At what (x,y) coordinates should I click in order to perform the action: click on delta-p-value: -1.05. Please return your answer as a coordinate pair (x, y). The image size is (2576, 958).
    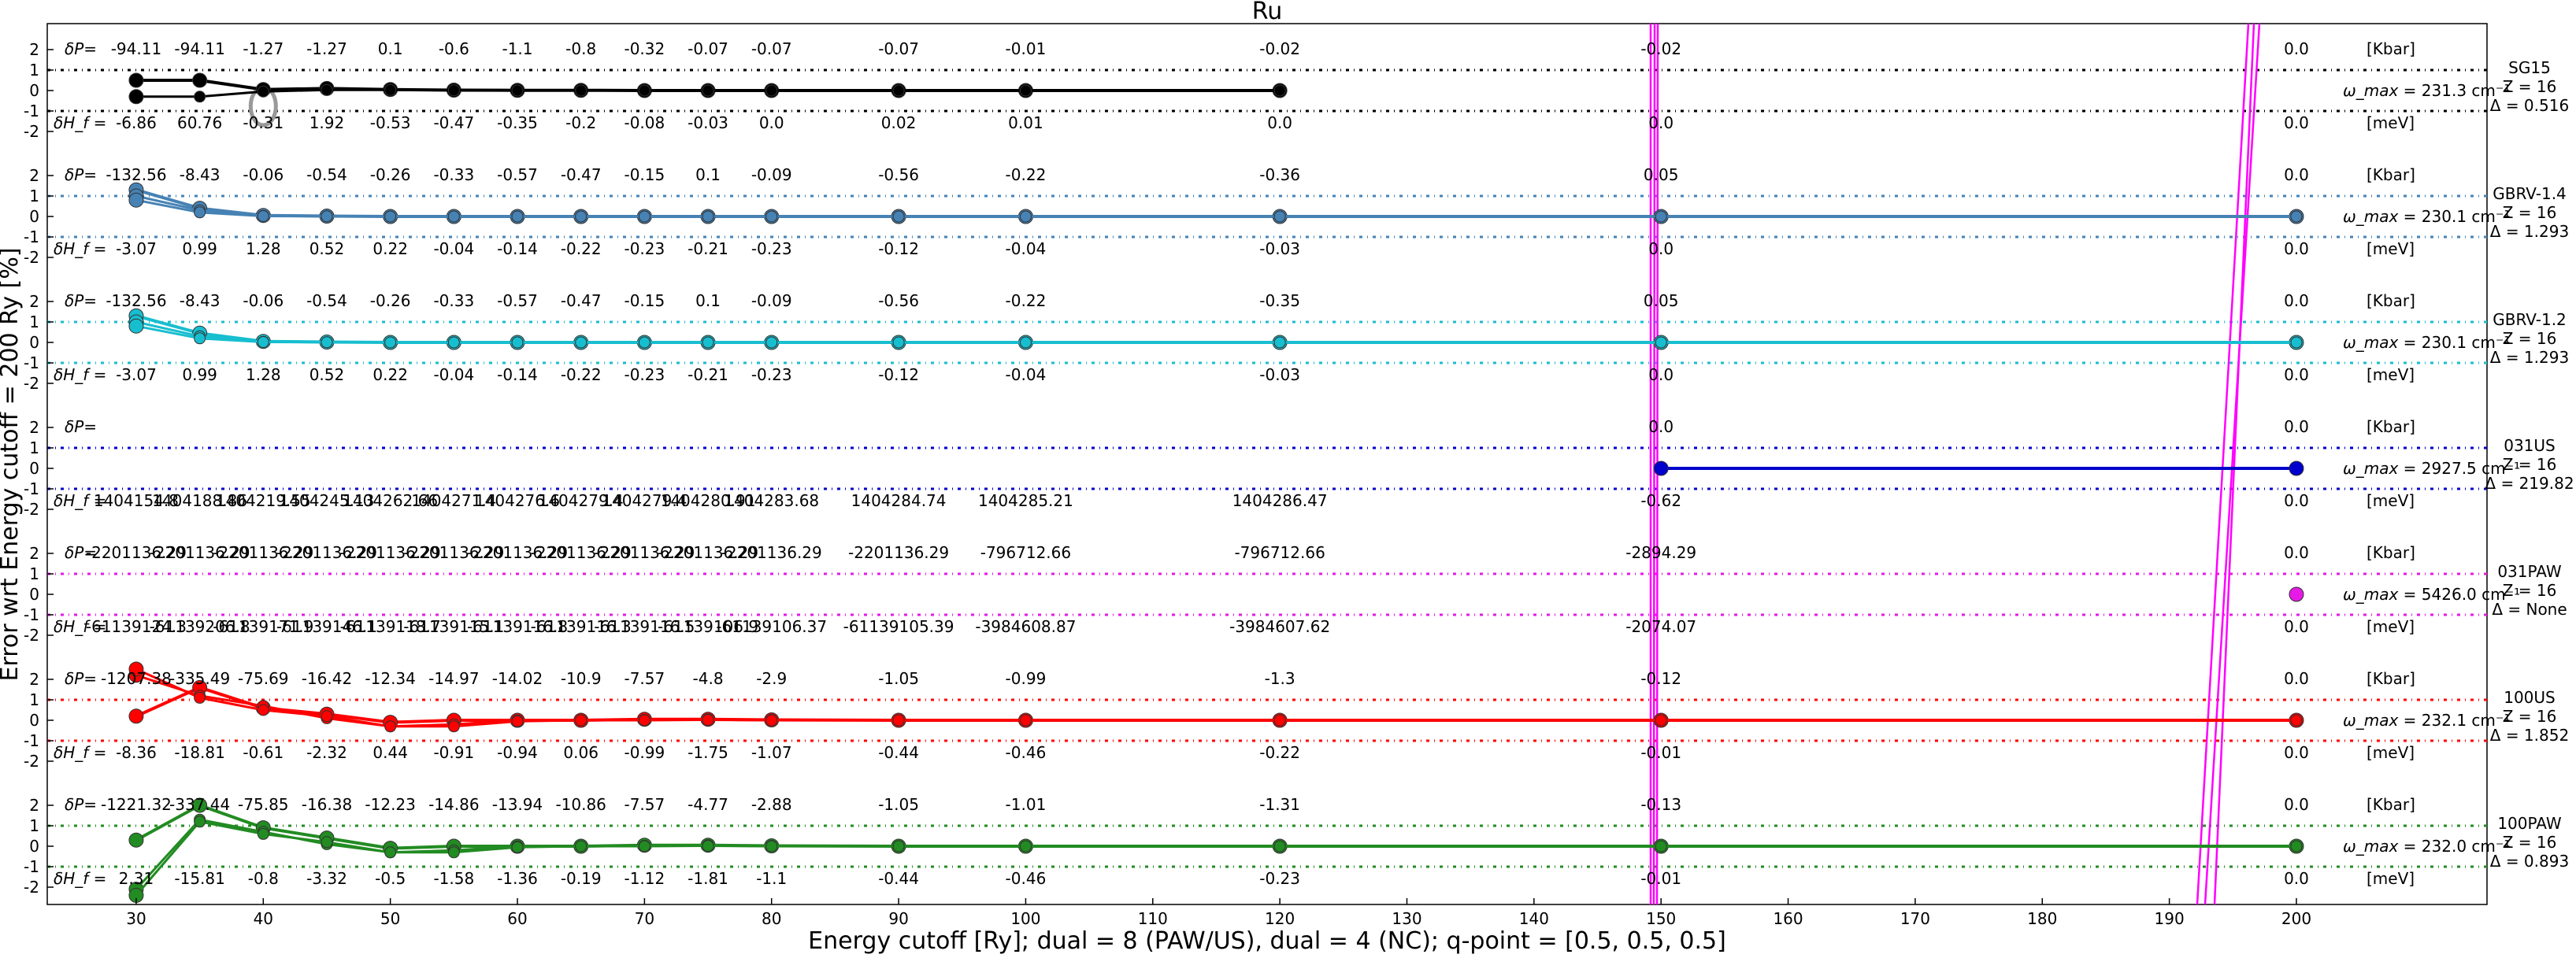
    Looking at the image, I should click on (898, 804).